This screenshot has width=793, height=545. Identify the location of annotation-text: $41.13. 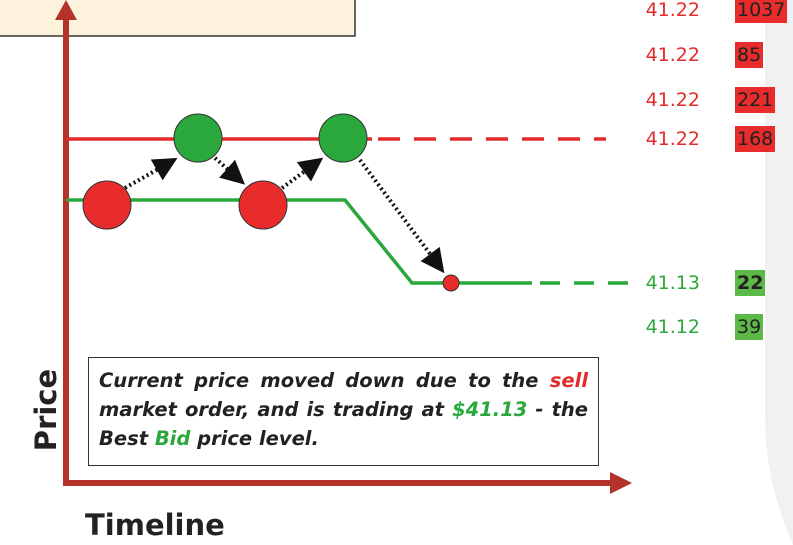
(490, 409).